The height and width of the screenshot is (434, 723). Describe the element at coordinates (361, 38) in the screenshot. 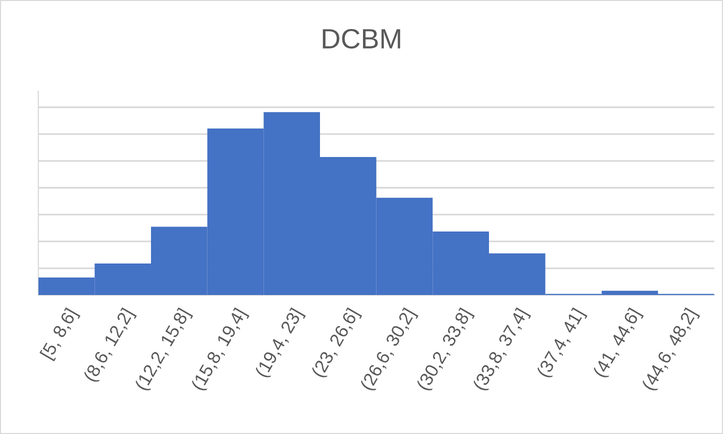

I see `chart-title: DCBM` at that location.